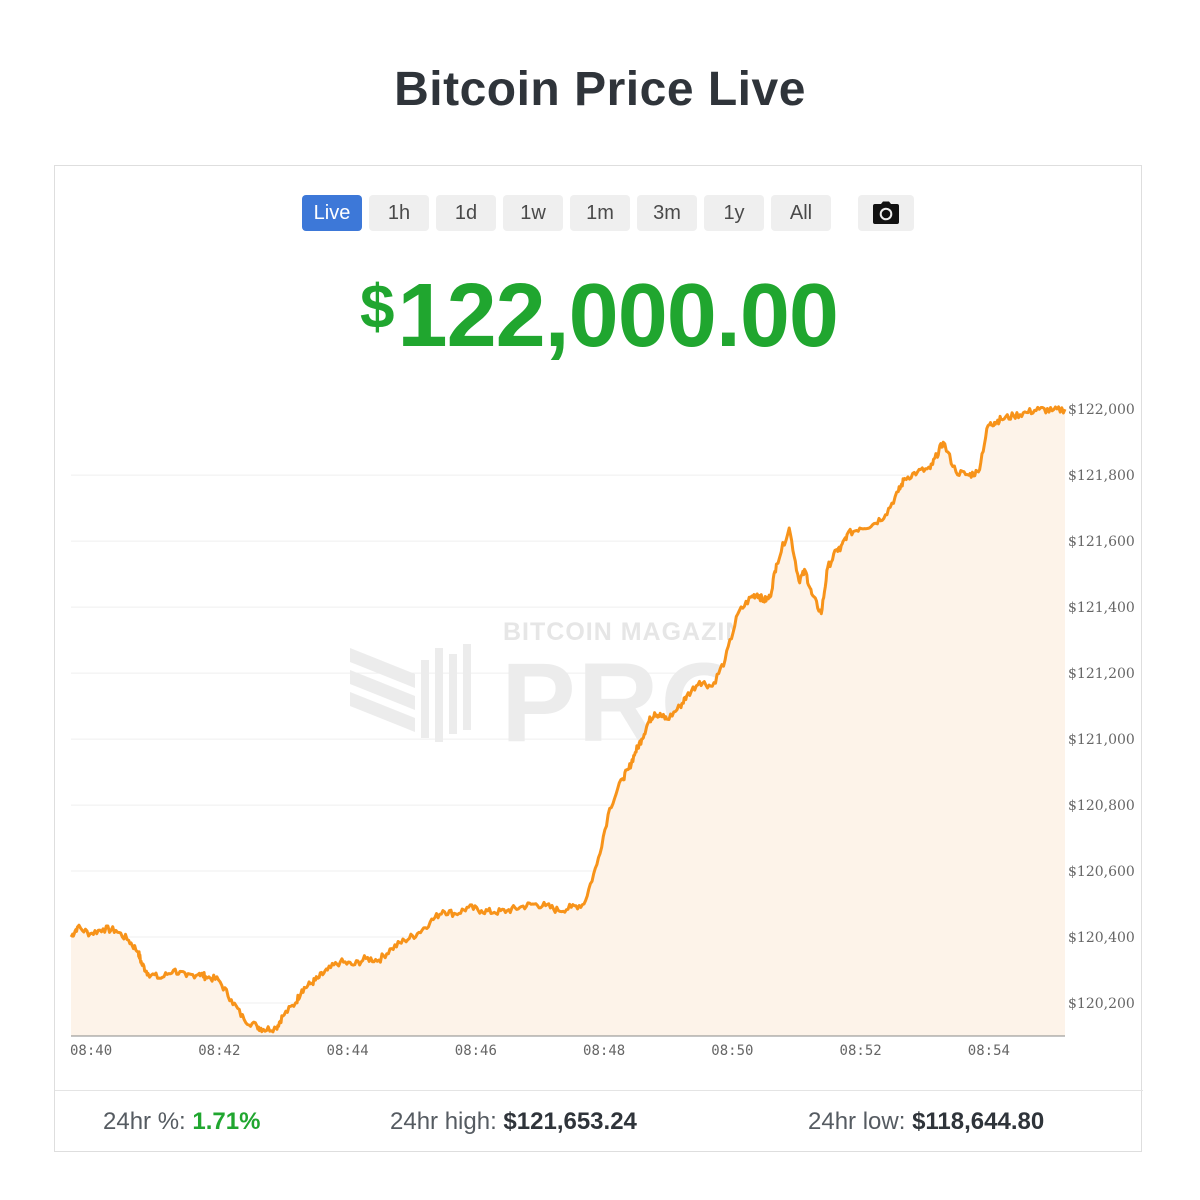 The image size is (1200, 1200). I want to click on range-button-1w: 1w, so click(533, 213).